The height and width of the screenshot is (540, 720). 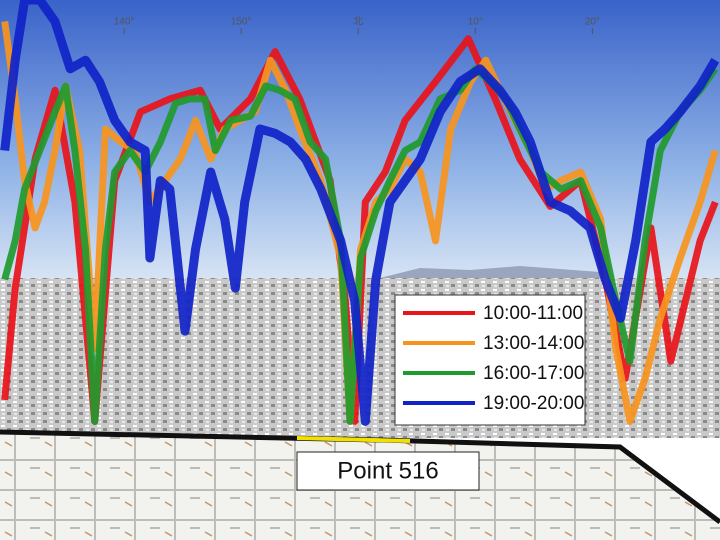 What do you see at coordinates (490, 272) in the screenshot?
I see `mountains` at bounding box center [490, 272].